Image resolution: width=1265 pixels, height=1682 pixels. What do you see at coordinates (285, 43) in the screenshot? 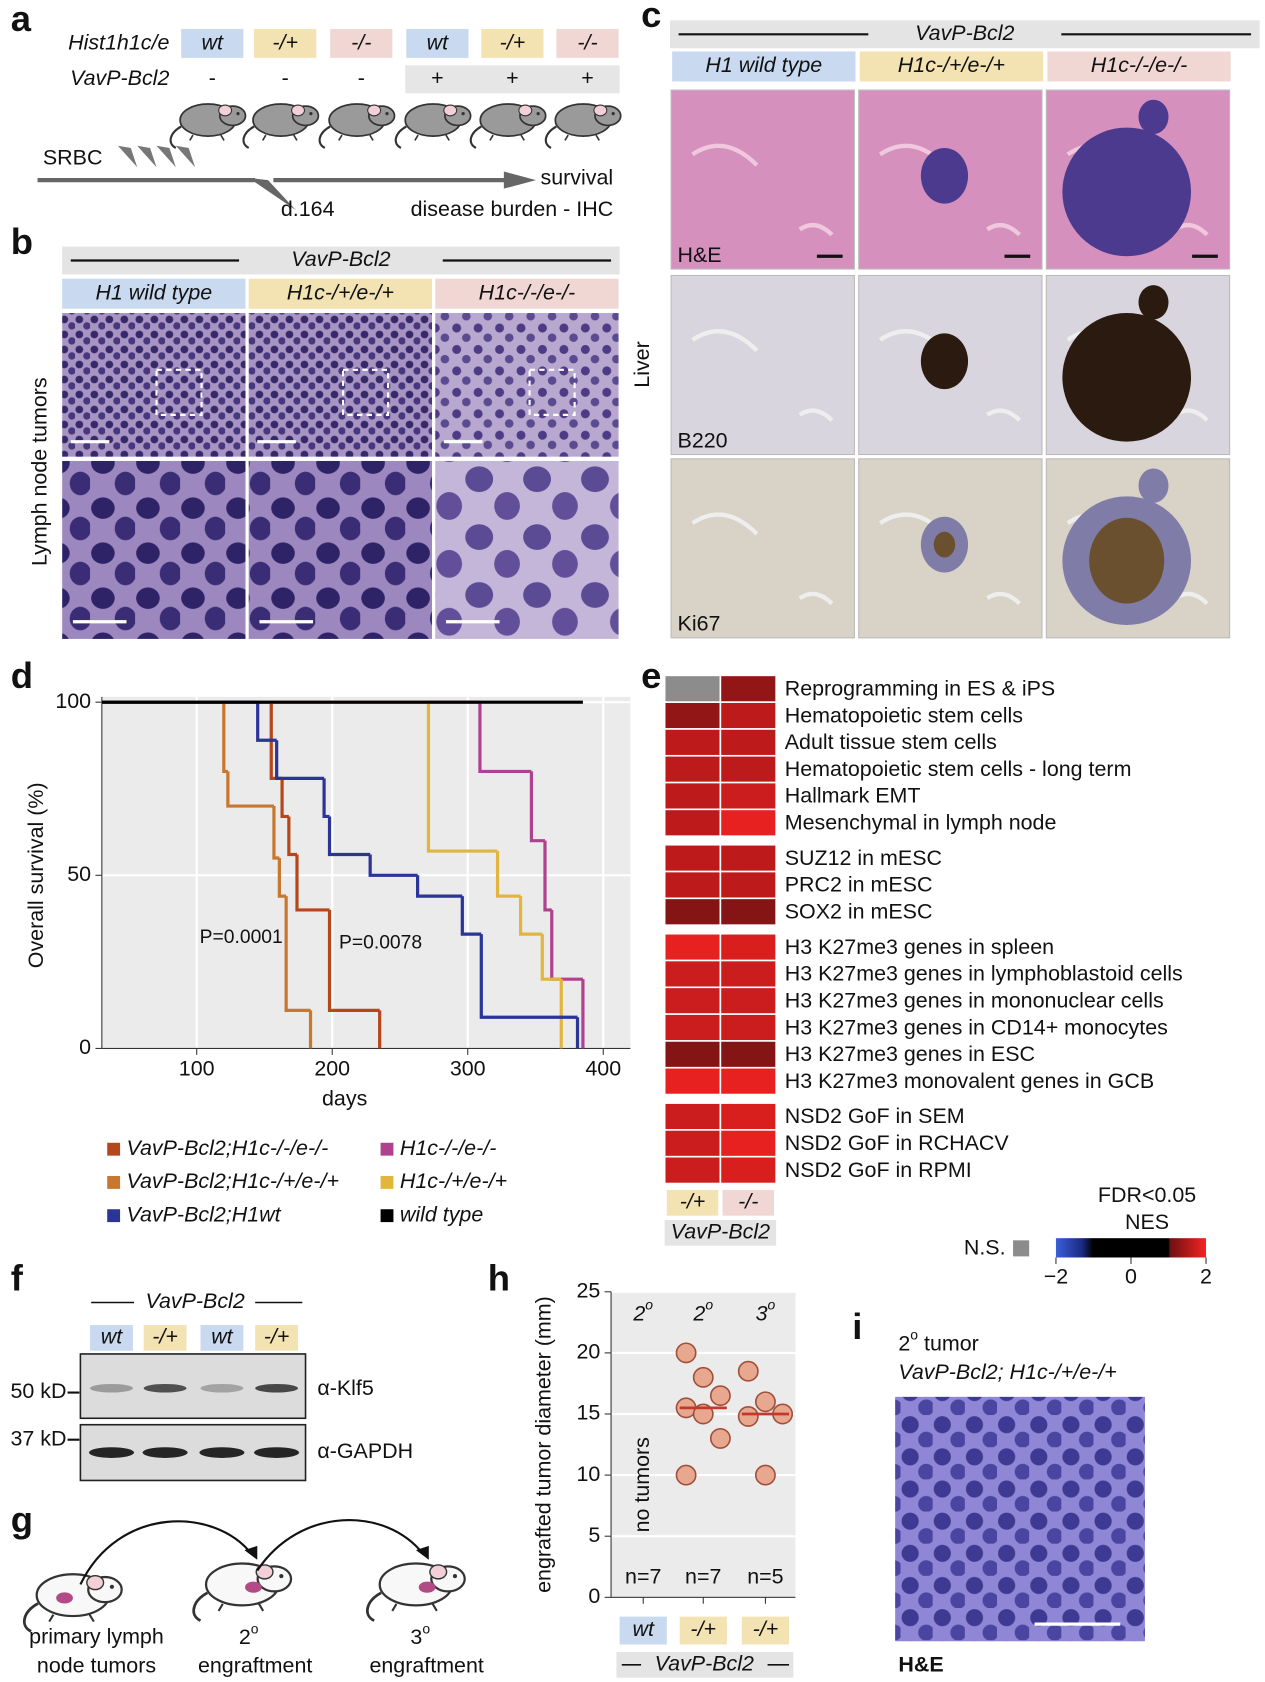
I see `genotype-box` at bounding box center [285, 43].